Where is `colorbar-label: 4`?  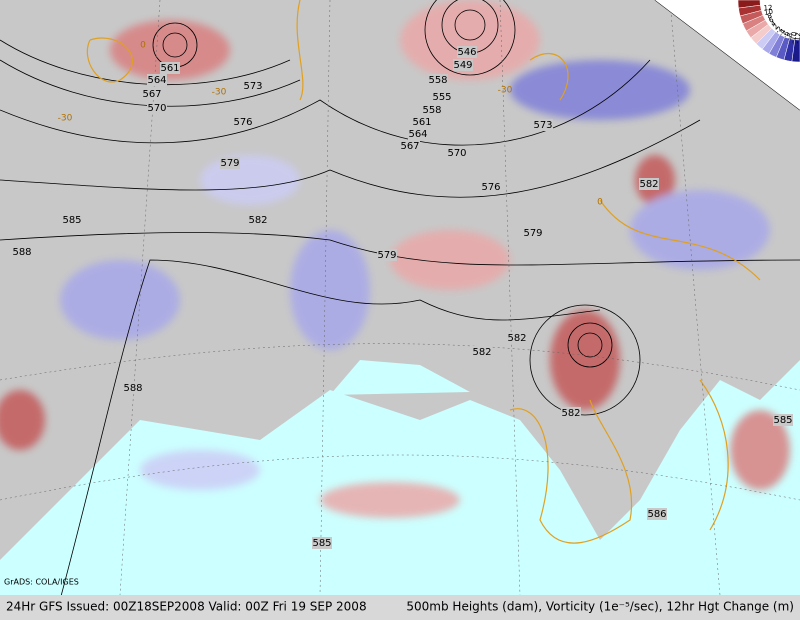 colorbar-label: 4 is located at coordinates (773, 23).